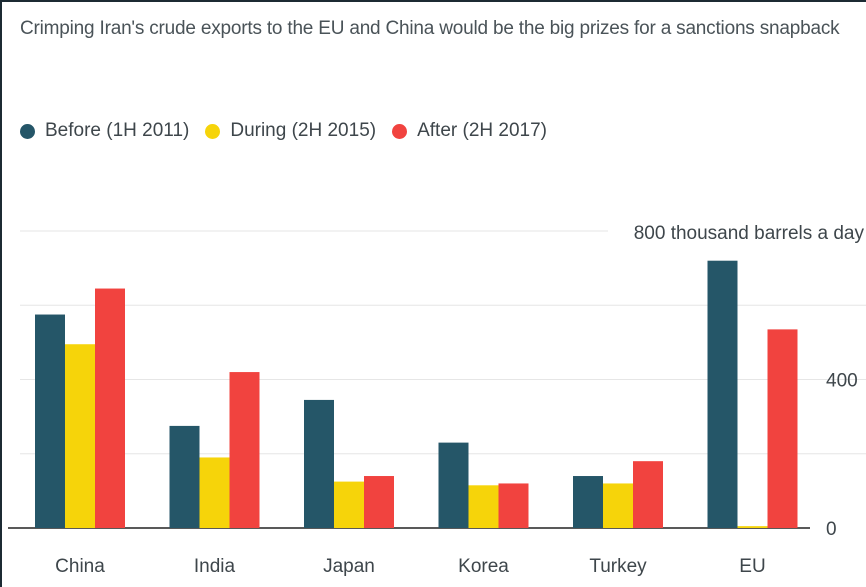 The height and width of the screenshot is (587, 866). What do you see at coordinates (213, 131) in the screenshot?
I see `legend-swatch-during` at bounding box center [213, 131].